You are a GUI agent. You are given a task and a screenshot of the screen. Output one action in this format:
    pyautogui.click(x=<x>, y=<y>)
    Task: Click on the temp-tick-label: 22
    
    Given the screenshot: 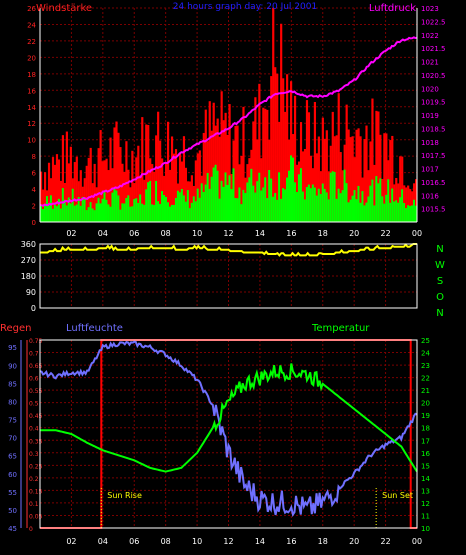 What is the action you would take?
    pyautogui.click(x=425, y=379)
    